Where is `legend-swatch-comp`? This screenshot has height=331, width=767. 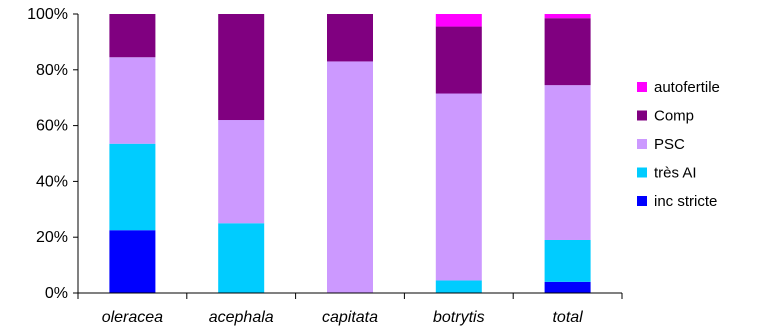 legend-swatch-comp is located at coordinates (642, 115).